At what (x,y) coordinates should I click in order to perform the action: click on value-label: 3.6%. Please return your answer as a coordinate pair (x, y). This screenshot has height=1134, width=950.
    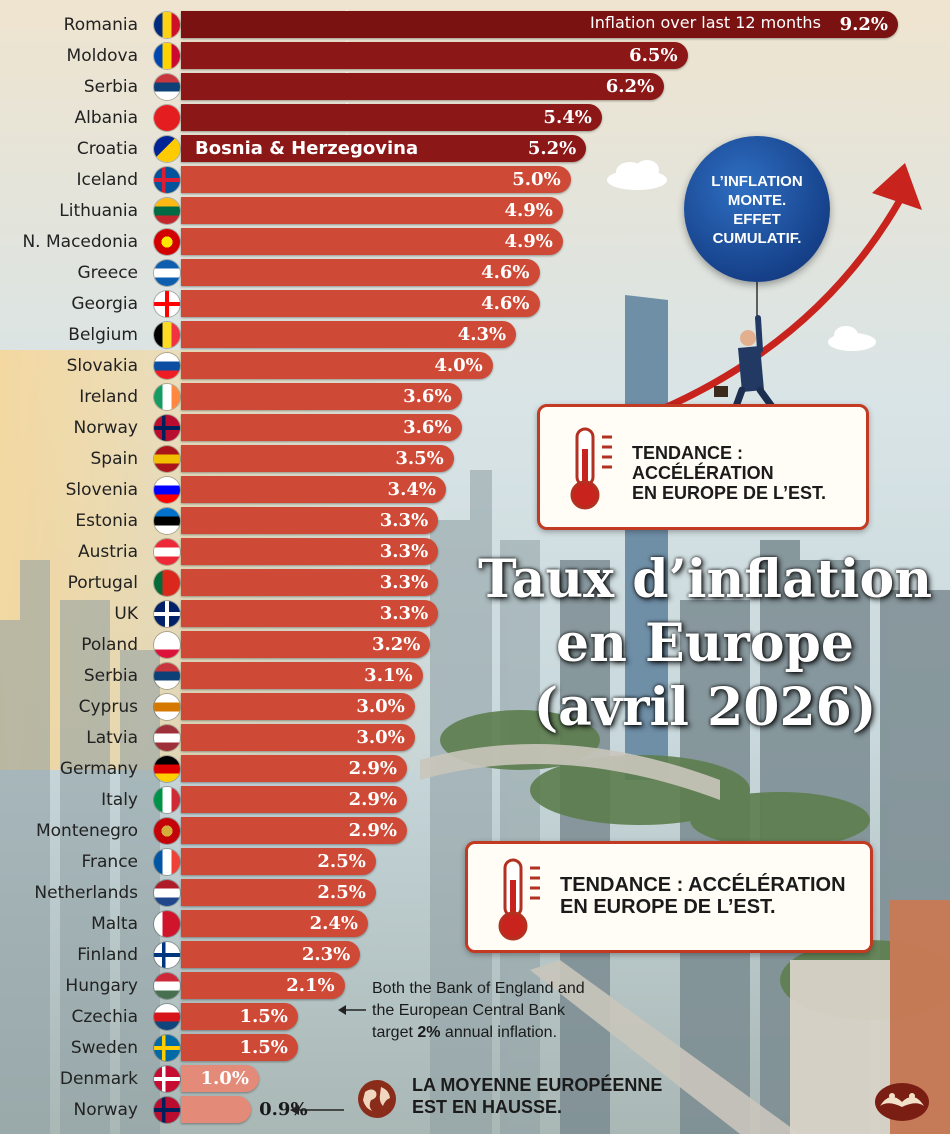
    Looking at the image, I should click on (427, 396).